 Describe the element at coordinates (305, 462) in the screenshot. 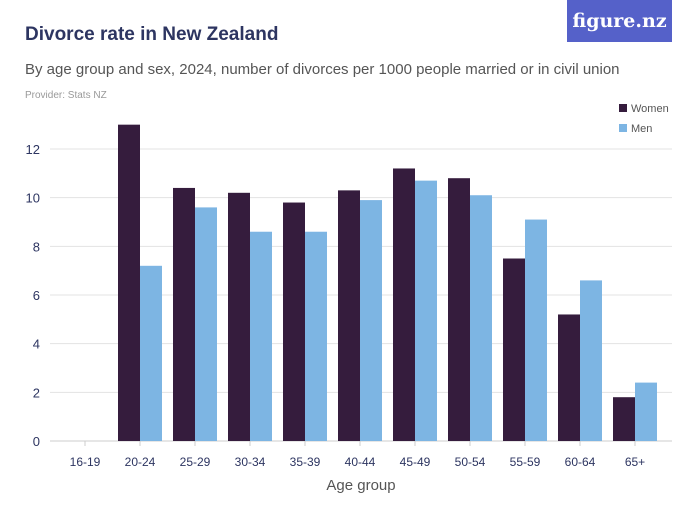

I see `x-tick-label: 35-39` at that location.